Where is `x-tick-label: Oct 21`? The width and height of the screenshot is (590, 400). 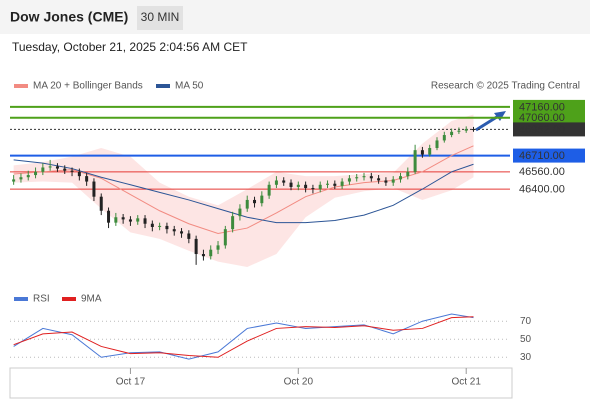
x-tick-label: Oct 21 is located at coordinates (466, 382).